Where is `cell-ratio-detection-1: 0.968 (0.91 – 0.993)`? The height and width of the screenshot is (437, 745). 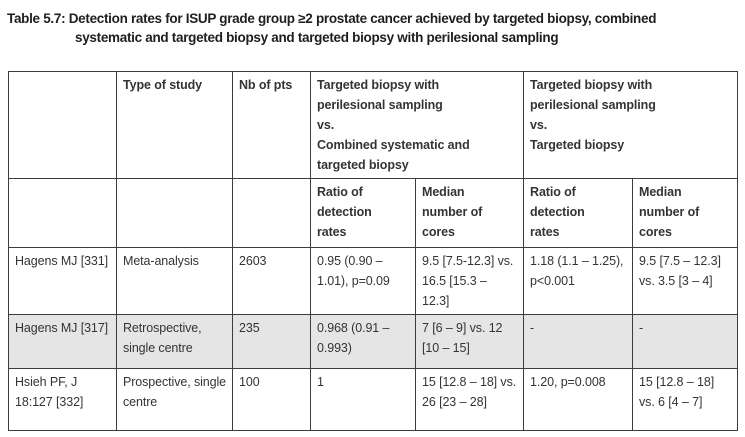 cell-ratio-detection-1: 0.968 (0.91 – 0.993) is located at coordinates (363, 341).